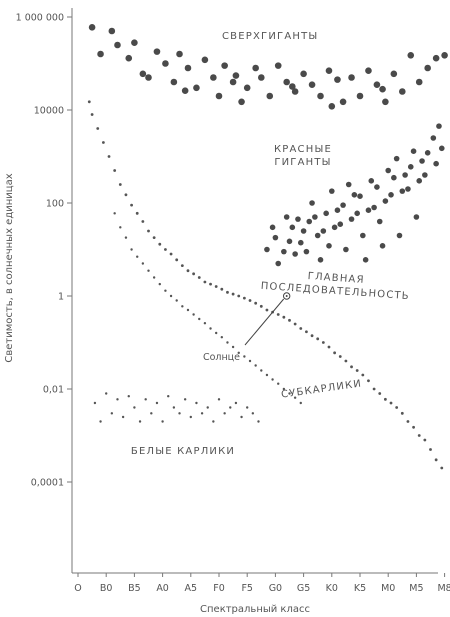 This screenshot has width=450, height=617. I want to click on x-tick-label: B5, so click(134, 588).